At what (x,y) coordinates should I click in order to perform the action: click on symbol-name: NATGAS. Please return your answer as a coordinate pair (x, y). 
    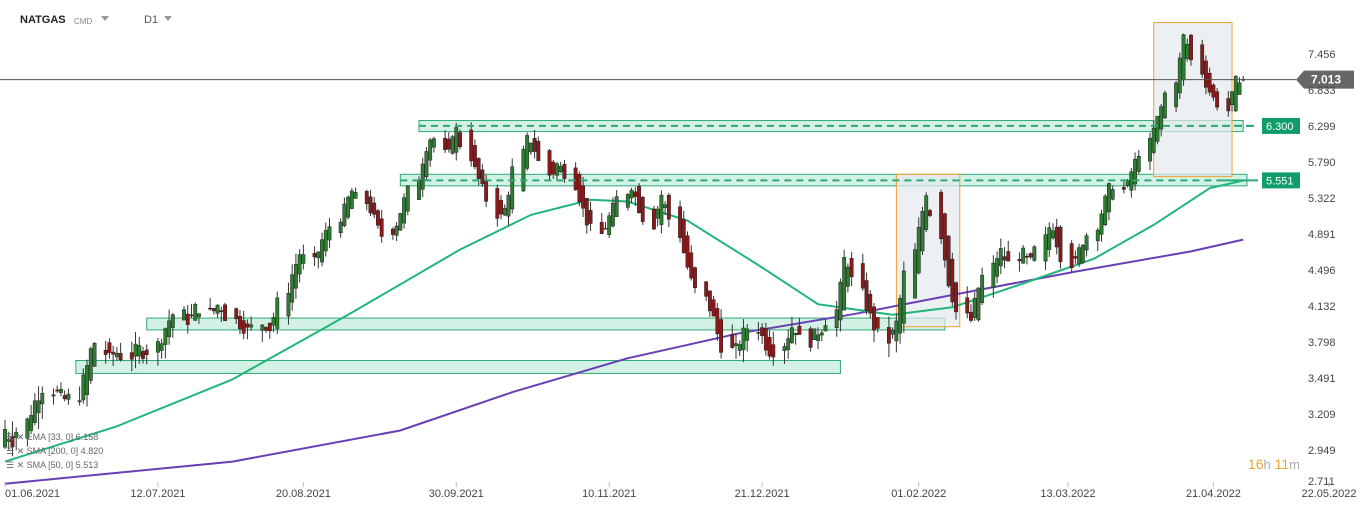
    Looking at the image, I should click on (43, 20).